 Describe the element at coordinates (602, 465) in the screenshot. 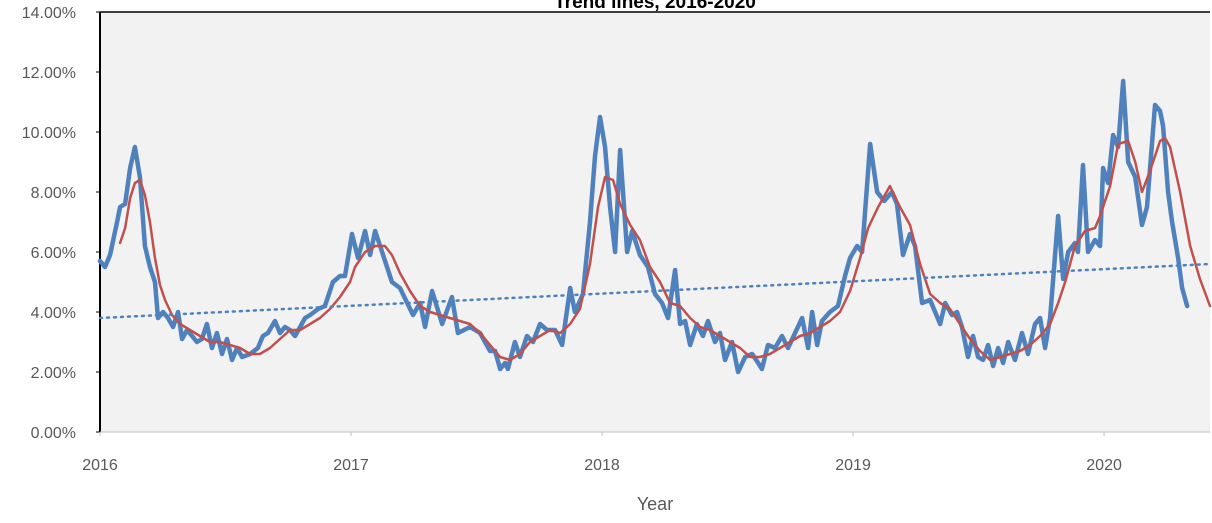

I see `x-tick-label: 2018` at that location.